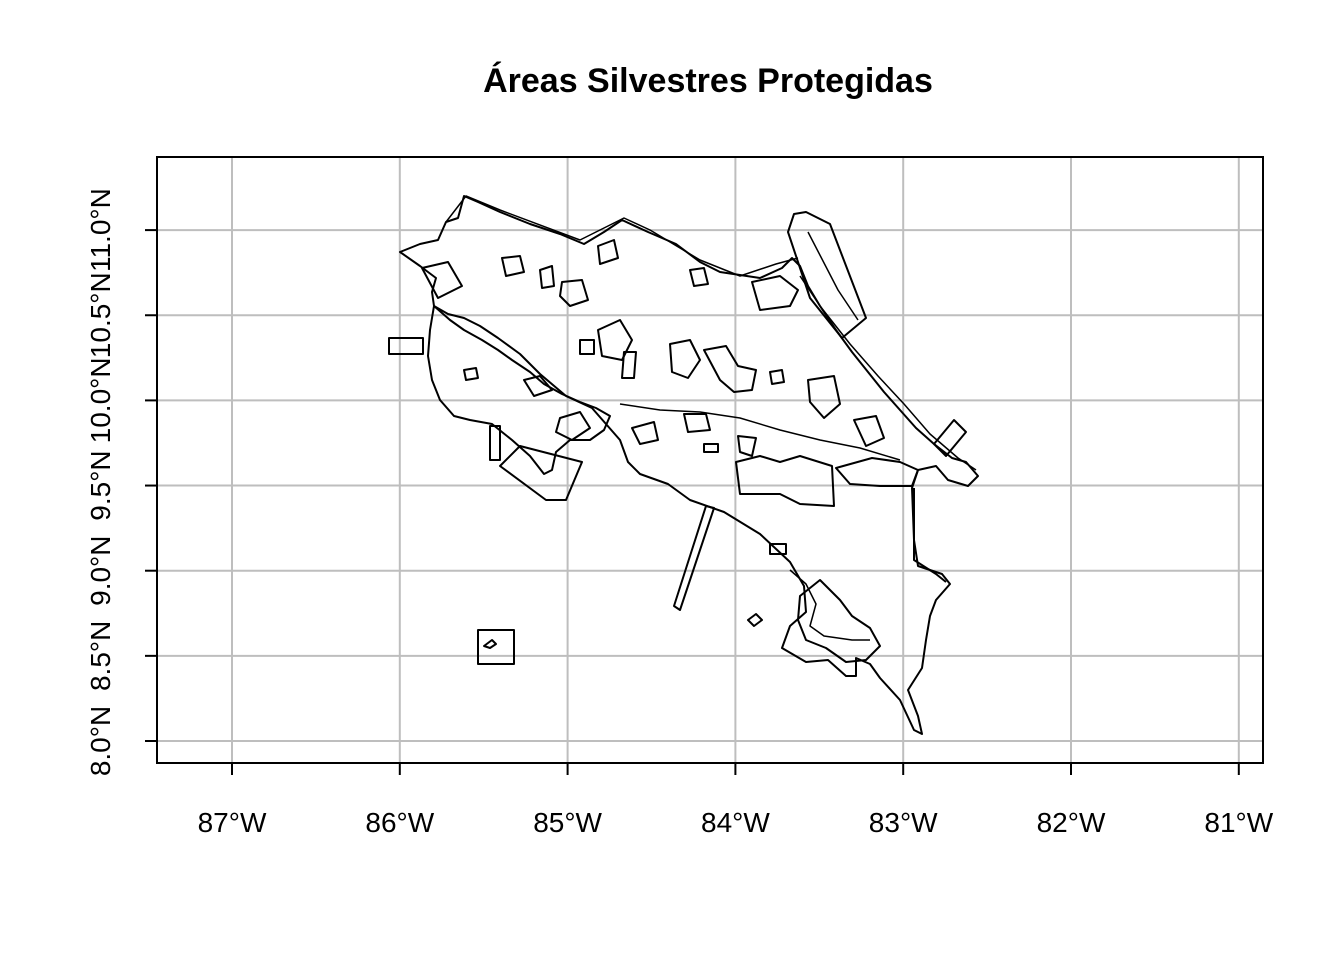 The image size is (1344, 960). Describe the element at coordinates (829, 605) in the screenshot. I see `protected-area-osa-inner` at that location.